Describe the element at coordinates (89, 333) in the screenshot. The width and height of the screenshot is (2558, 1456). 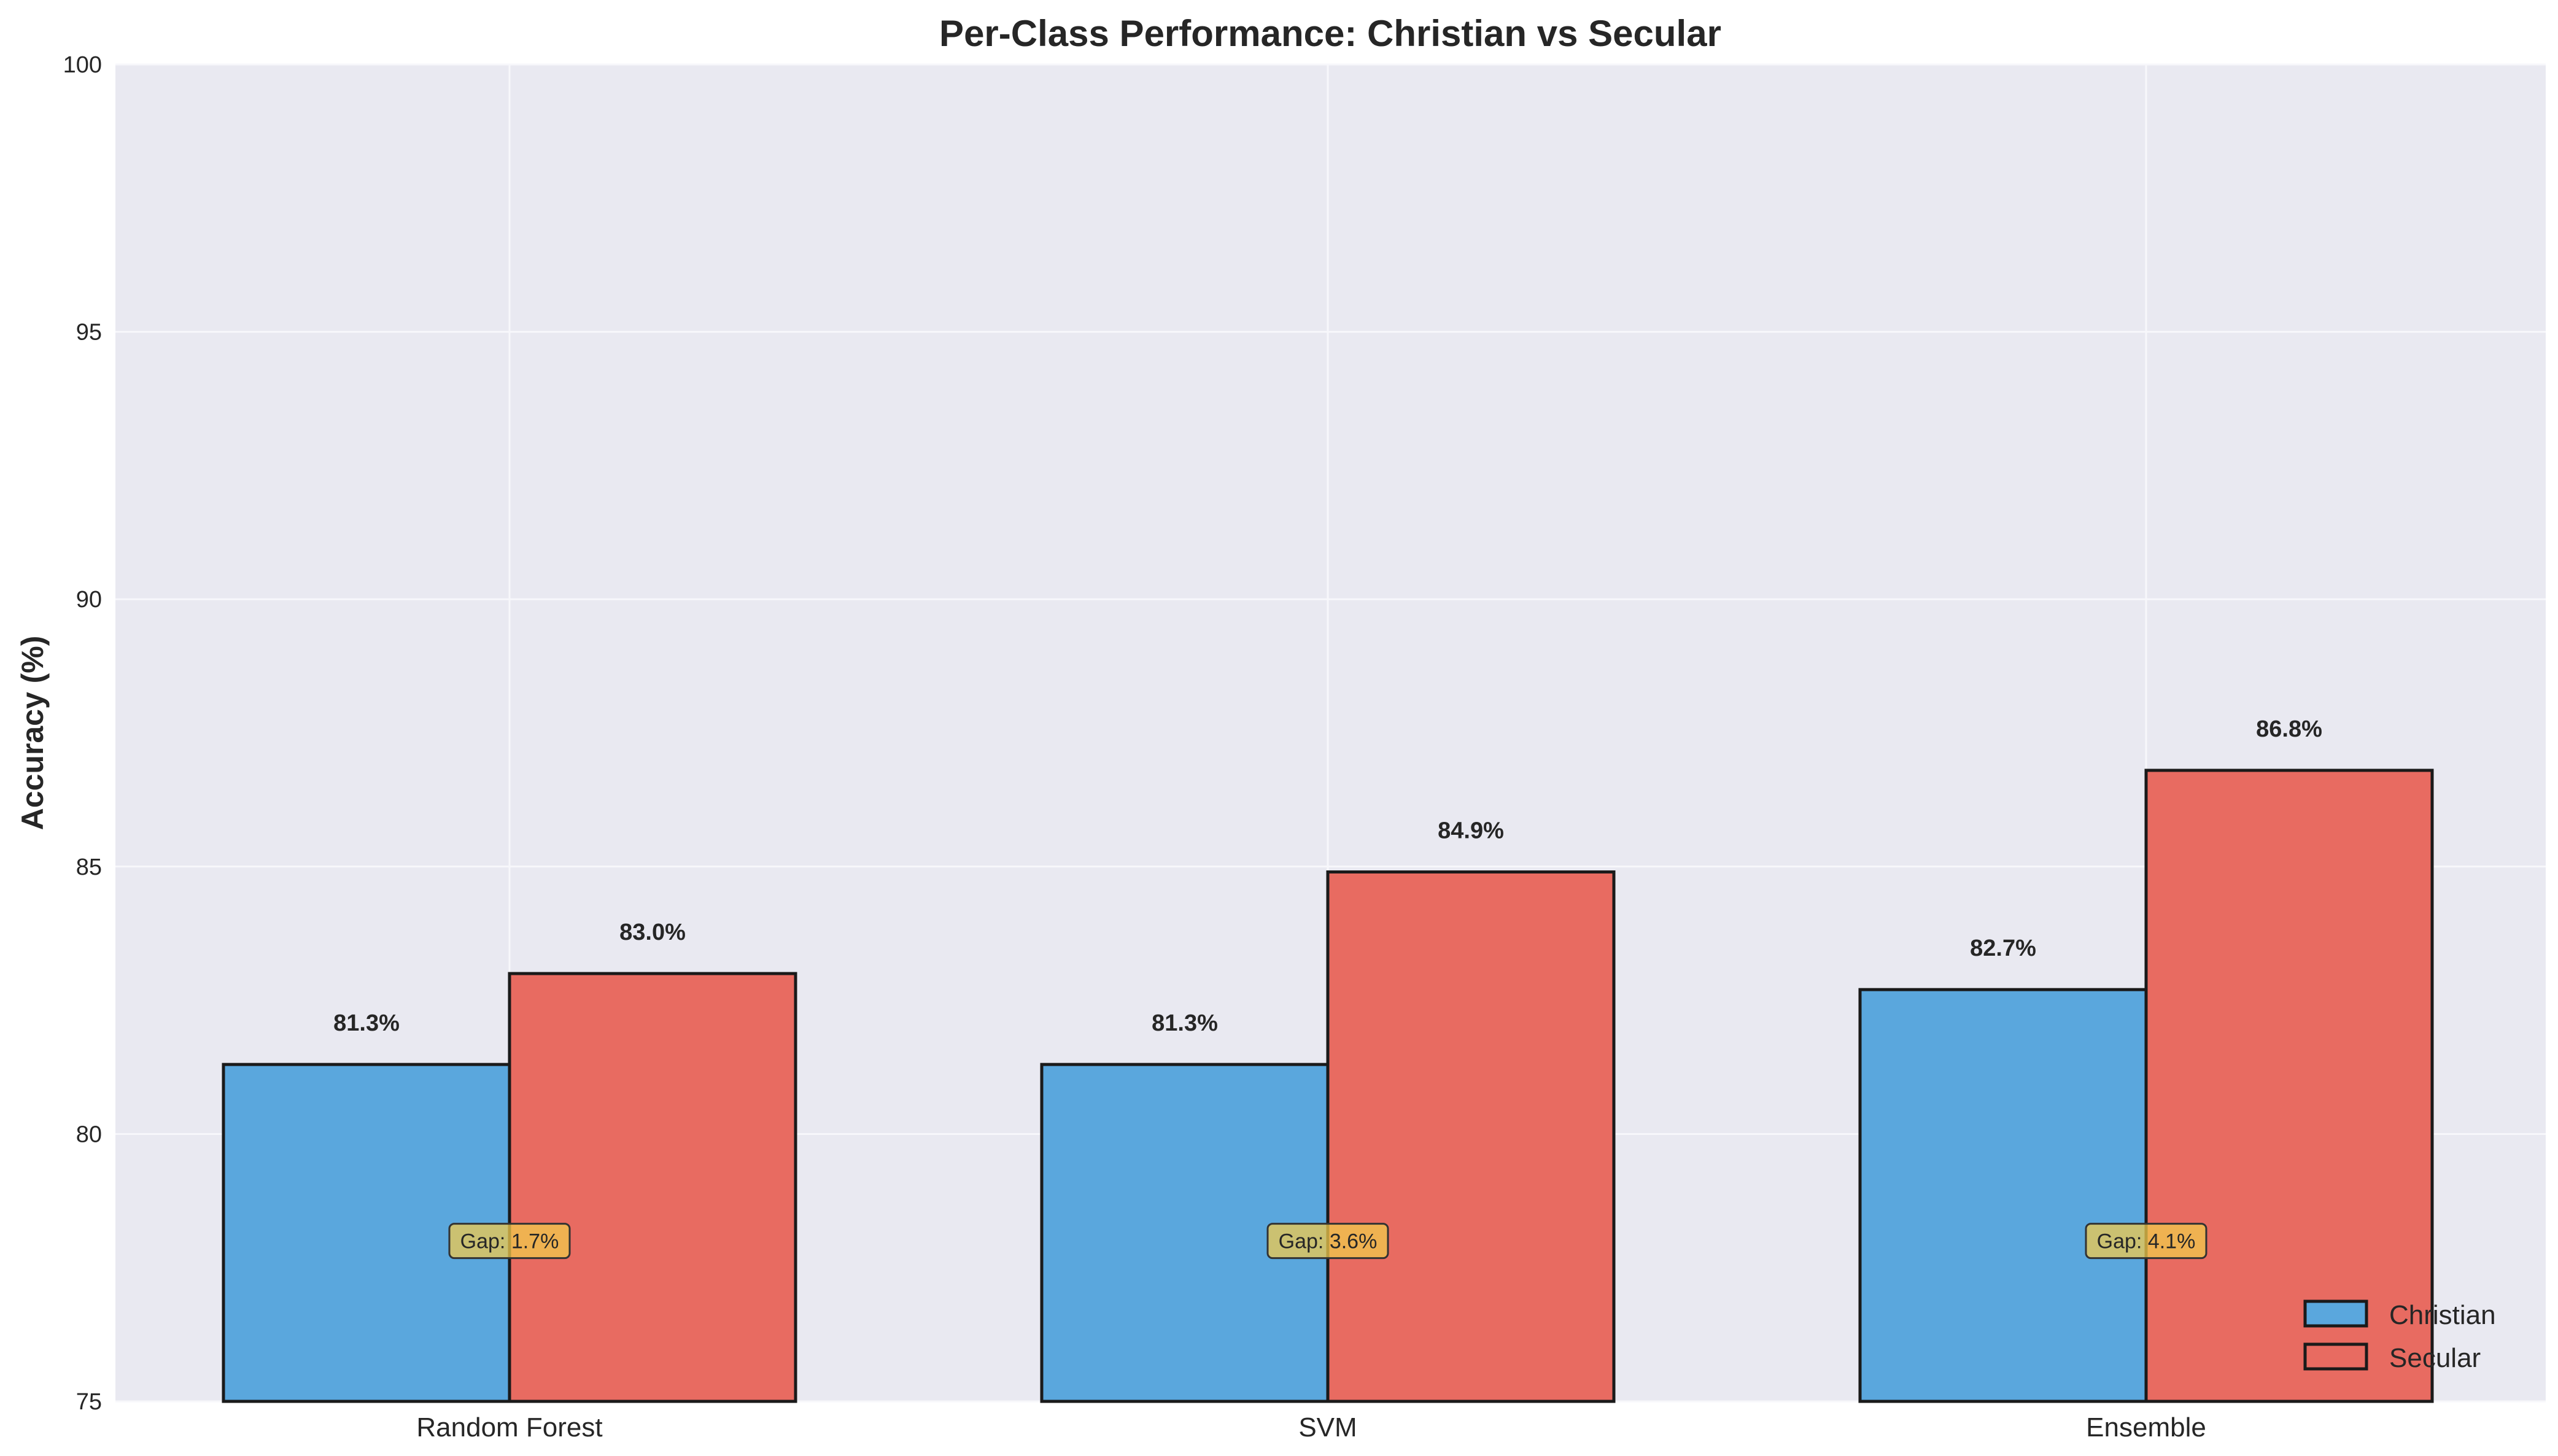
I see `y-tick-label: 95` at that location.